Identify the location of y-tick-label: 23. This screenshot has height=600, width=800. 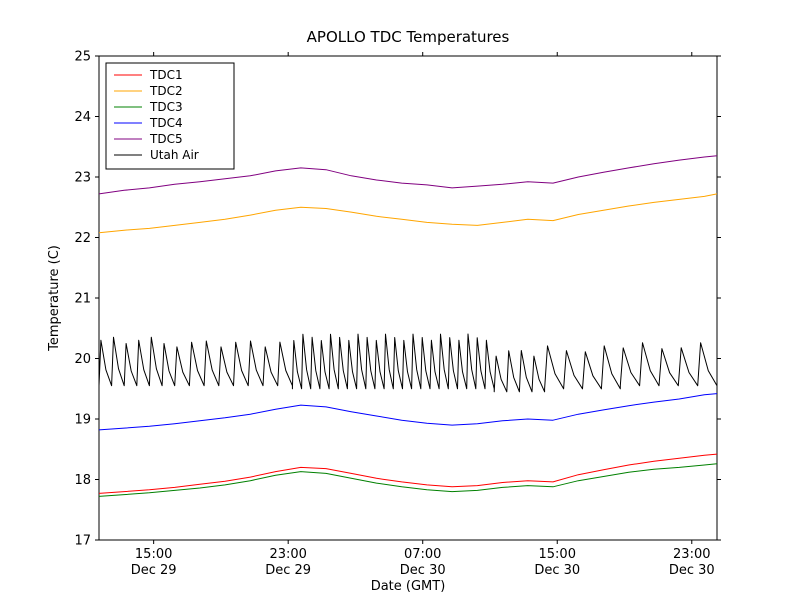
(82, 178).